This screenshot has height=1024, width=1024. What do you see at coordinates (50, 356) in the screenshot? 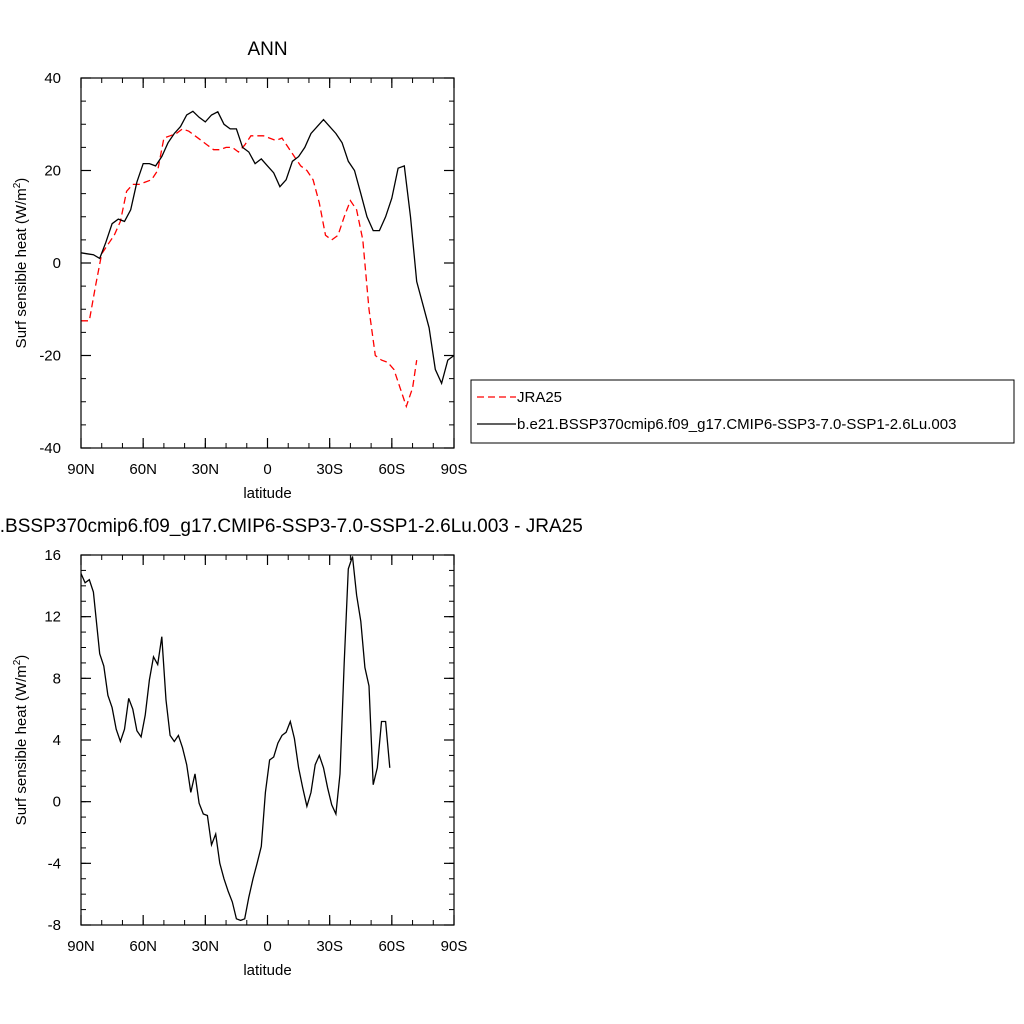
I see `y-tick-label: -20` at bounding box center [50, 356].